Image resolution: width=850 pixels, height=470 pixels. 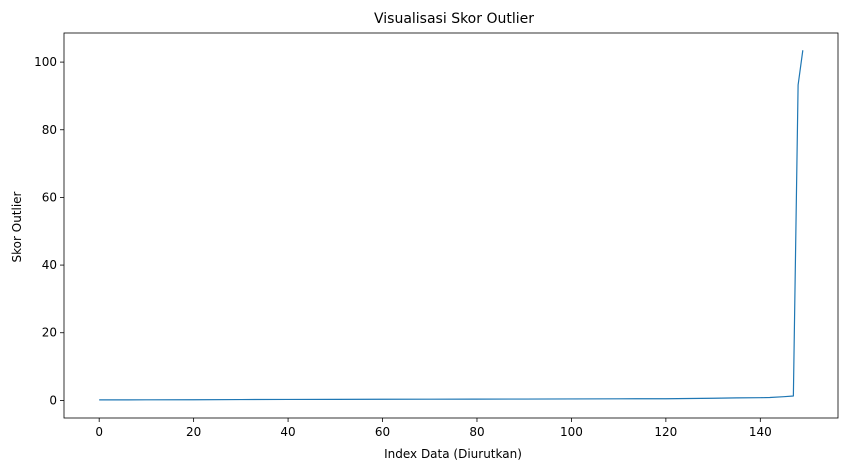 What do you see at coordinates (17, 226) in the screenshot?
I see `y-axis-label: Skor Outlier` at bounding box center [17, 226].